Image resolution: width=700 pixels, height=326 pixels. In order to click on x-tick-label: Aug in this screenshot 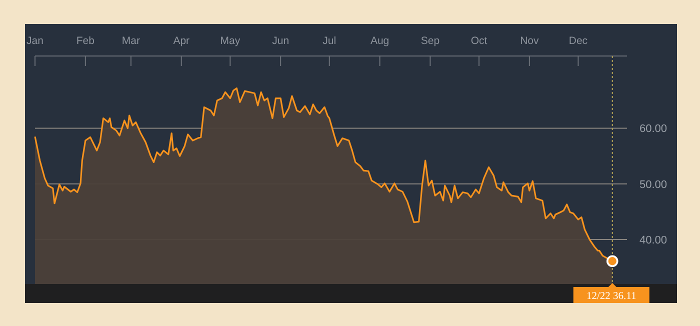, I will do `click(380, 41)`.